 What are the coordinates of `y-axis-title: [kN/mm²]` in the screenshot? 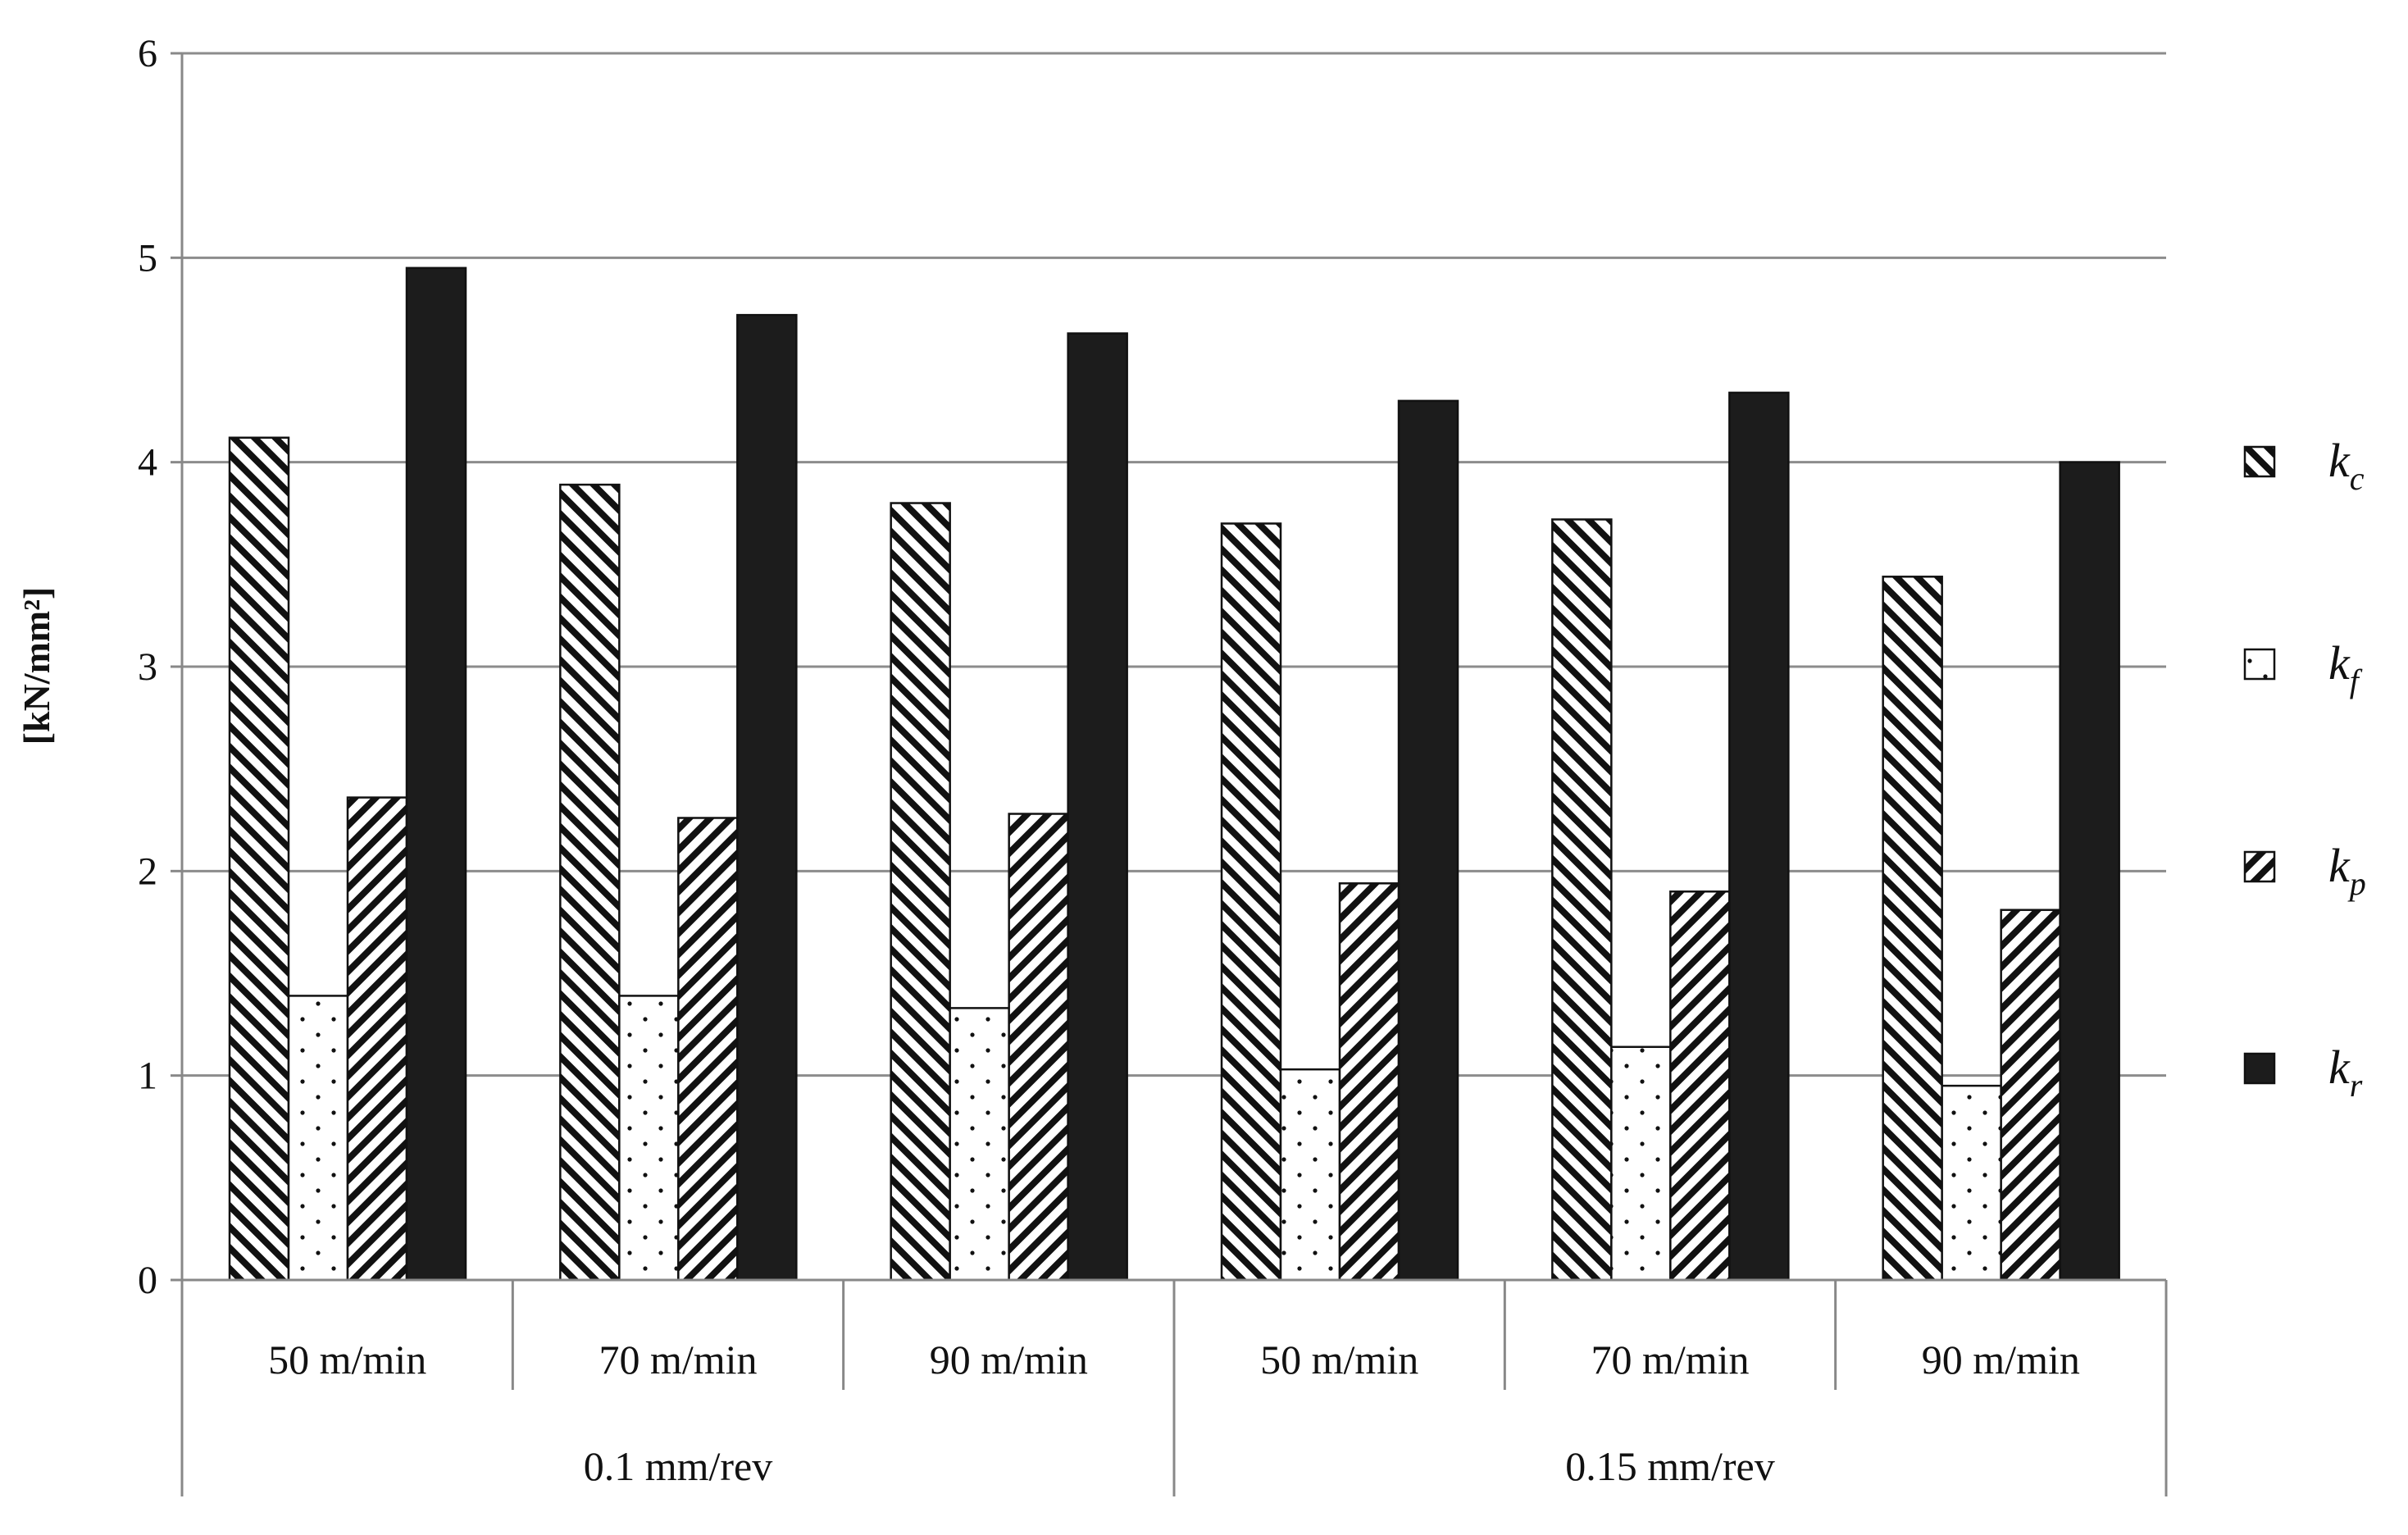 It's located at (36, 666).